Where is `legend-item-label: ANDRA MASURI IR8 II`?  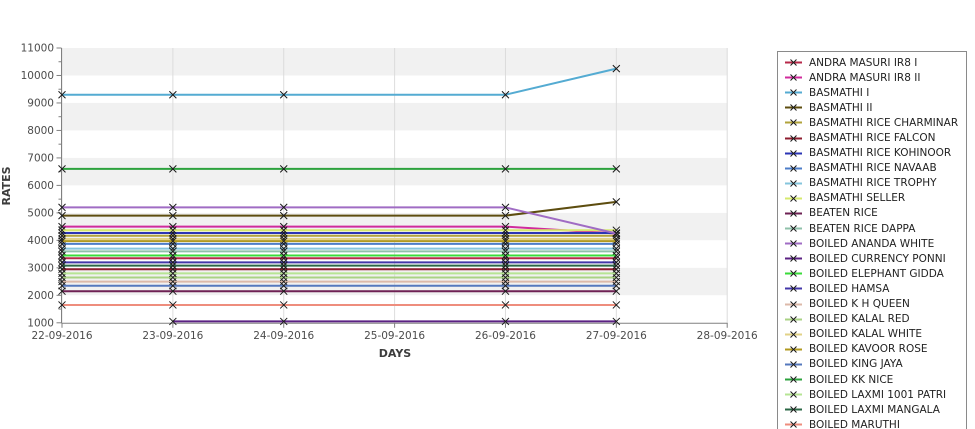 legend-item-label: ANDRA MASURI IR8 II is located at coordinates (865, 77).